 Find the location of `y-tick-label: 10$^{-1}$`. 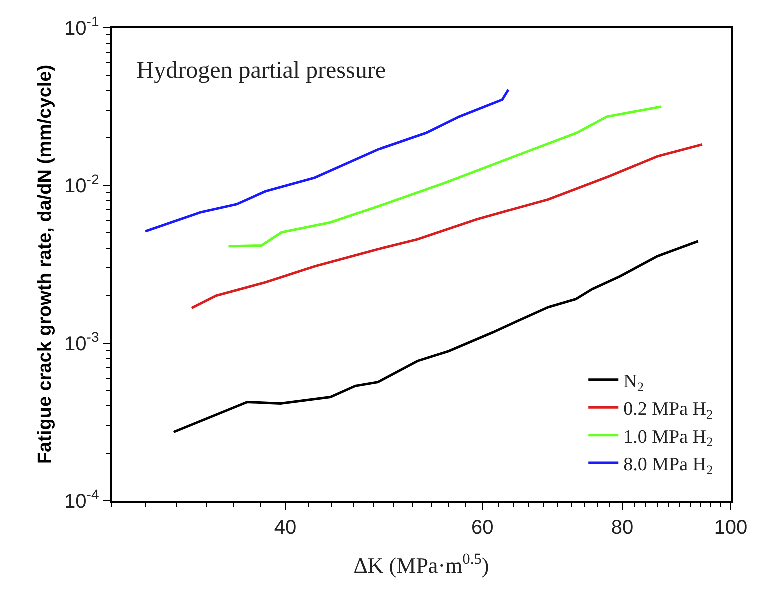

y-tick-label: 10$^{-1}$ is located at coordinates (82, 27).